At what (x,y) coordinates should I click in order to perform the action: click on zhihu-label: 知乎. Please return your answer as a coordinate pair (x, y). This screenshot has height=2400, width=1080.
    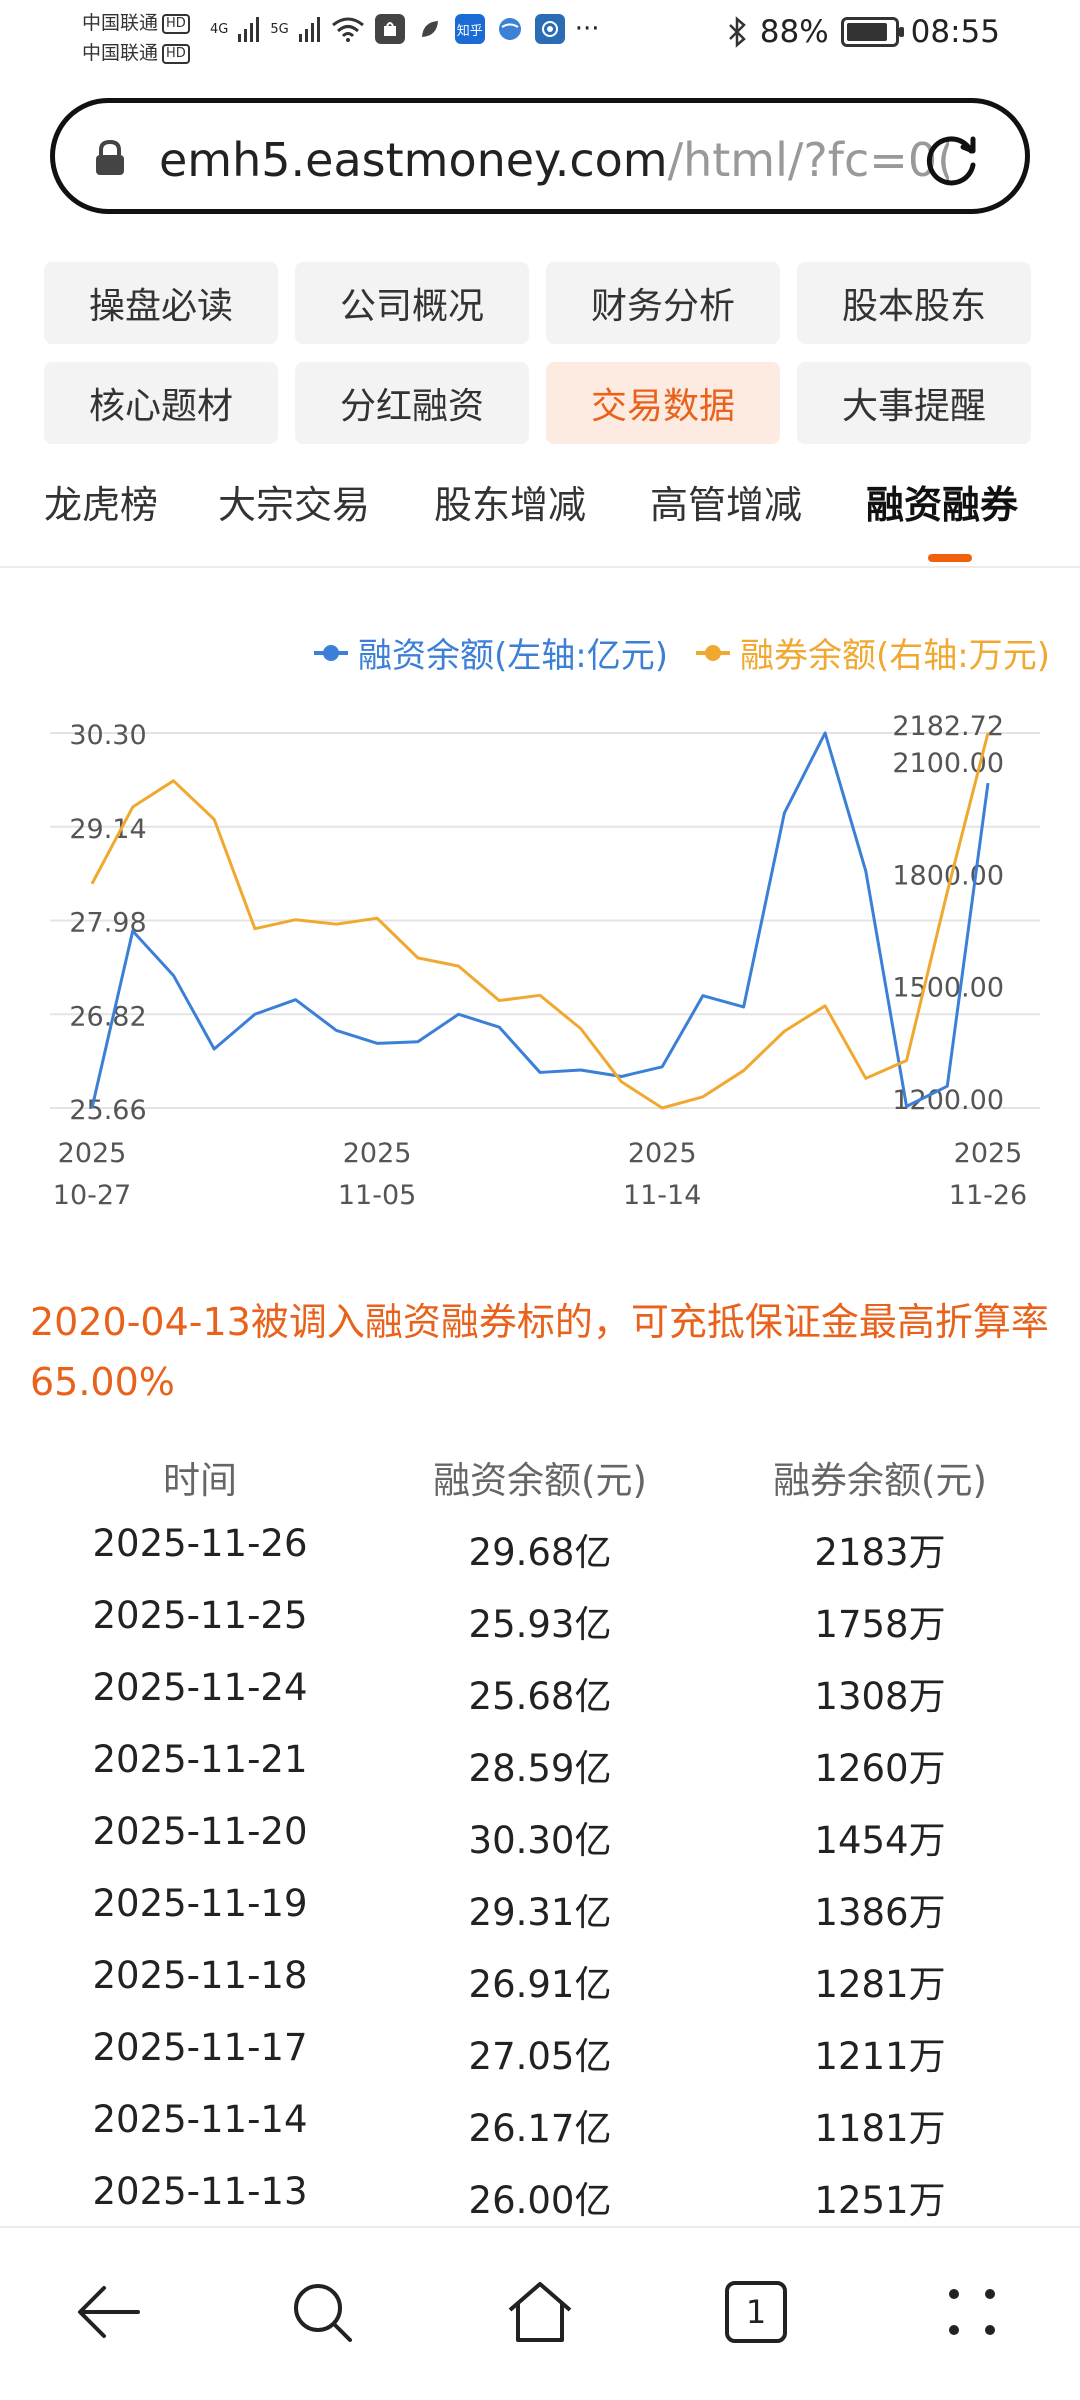
    Looking at the image, I should click on (469, 31).